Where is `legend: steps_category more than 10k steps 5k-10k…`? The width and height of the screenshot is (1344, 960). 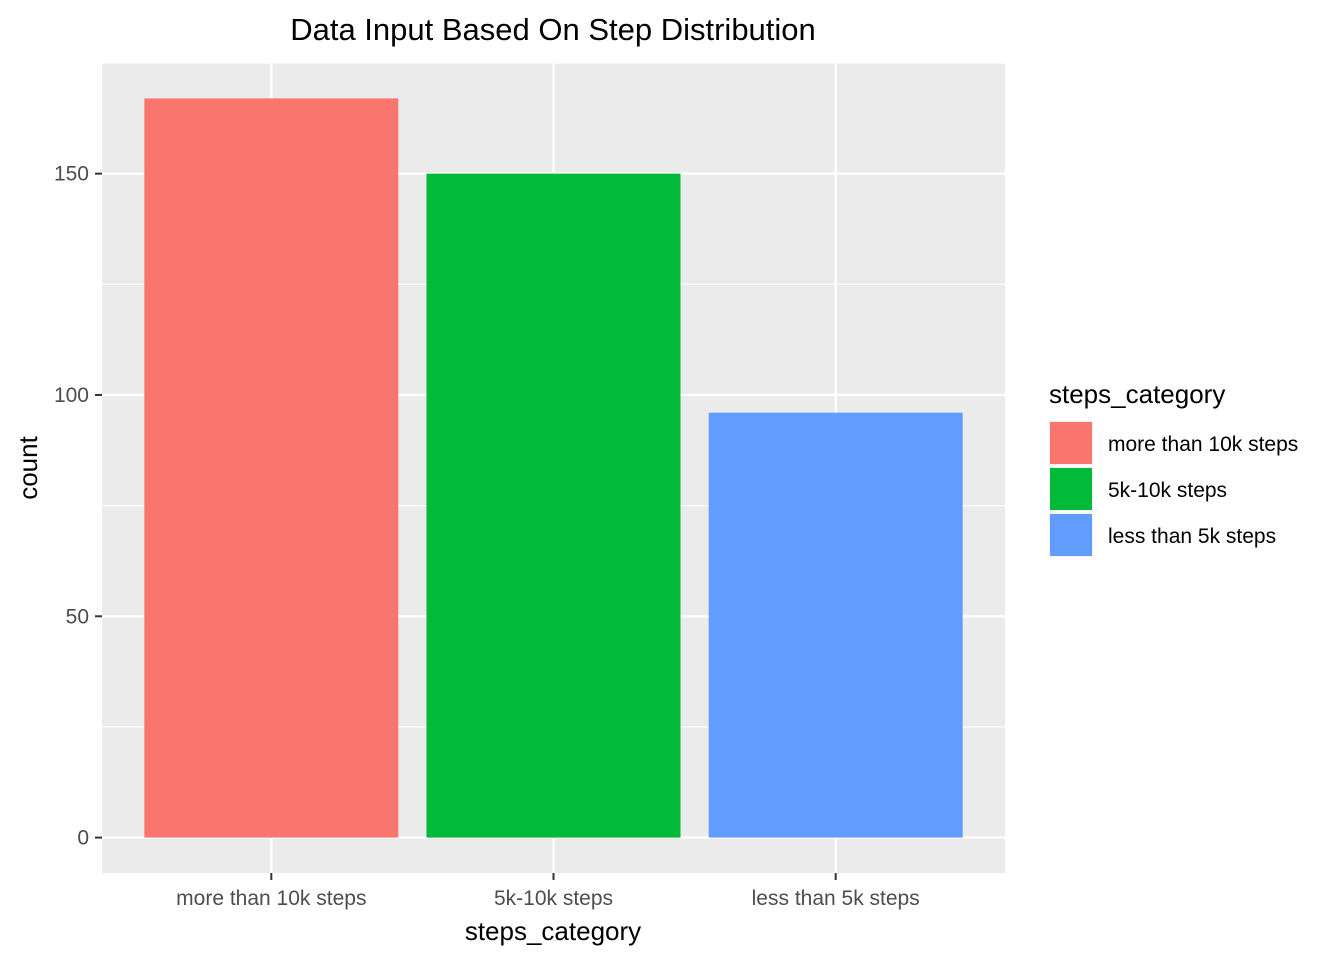 legend: steps_category more than 10k steps 5k-10k… is located at coordinates (1173, 468).